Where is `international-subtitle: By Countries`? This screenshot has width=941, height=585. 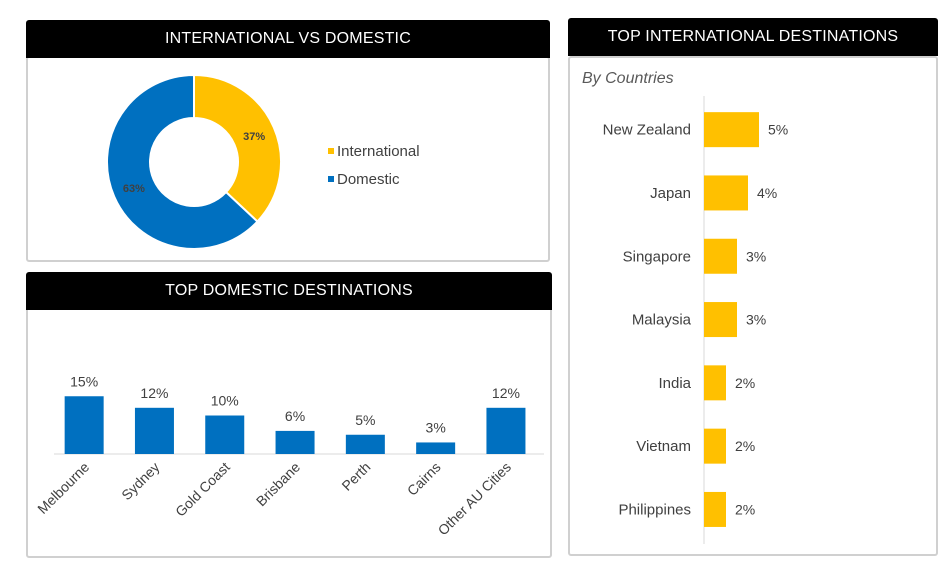
international-subtitle: By Countries is located at coordinates (628, 78).